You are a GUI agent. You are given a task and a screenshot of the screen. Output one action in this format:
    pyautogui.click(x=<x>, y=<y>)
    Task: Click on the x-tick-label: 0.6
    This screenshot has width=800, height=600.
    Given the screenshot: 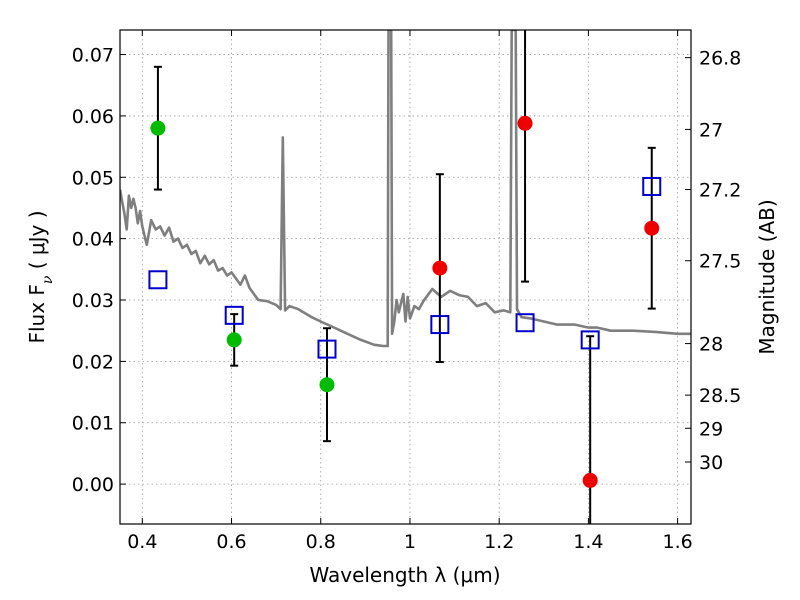 What is the action you would take?
    pyautogui.click(x=231, y=542)
    